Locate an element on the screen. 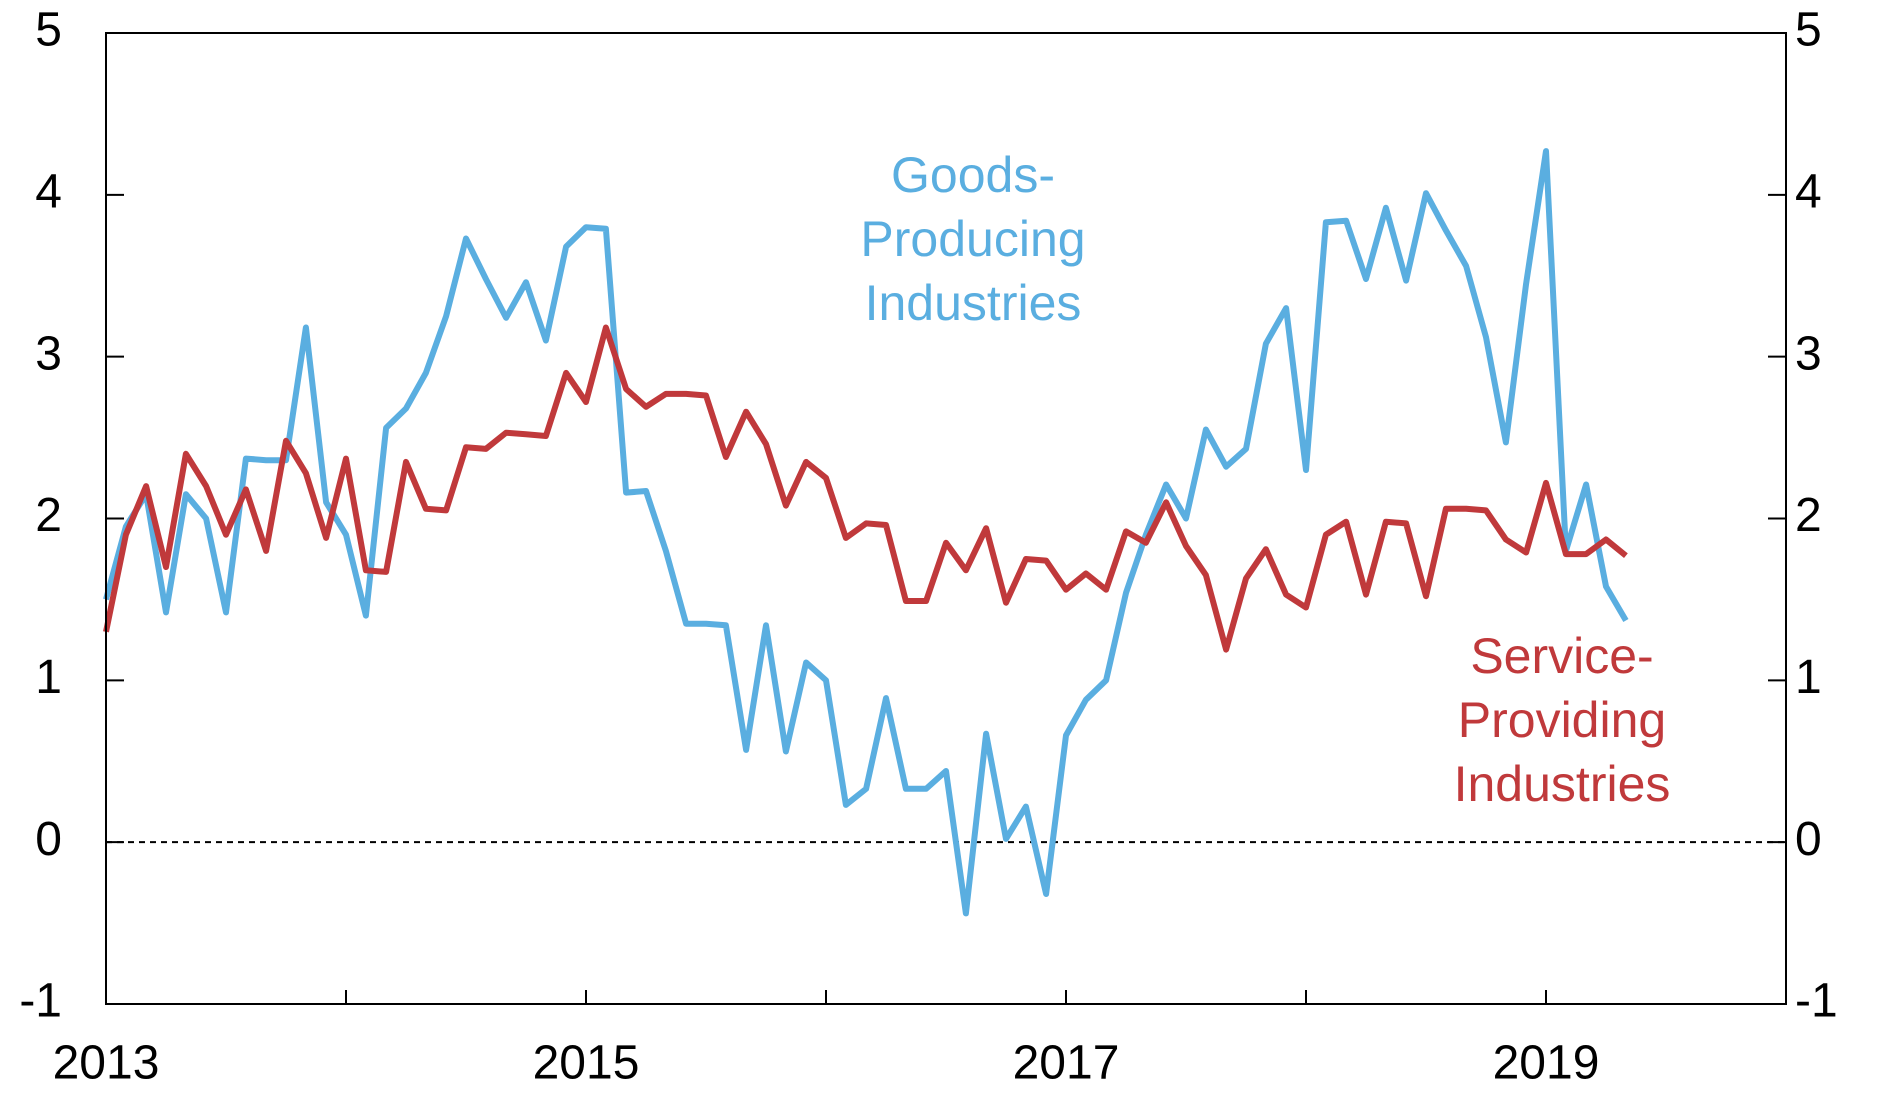  y-tick-label: 5 is located at coordinates (48, 30).